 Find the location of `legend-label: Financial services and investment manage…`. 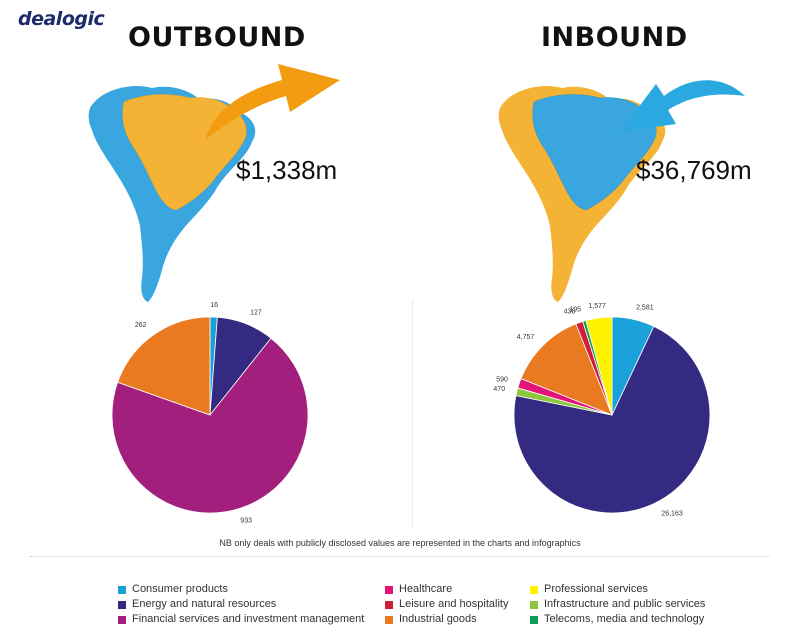

legend-label: Financial services and investment manage… is located at coordinates (248, 619).